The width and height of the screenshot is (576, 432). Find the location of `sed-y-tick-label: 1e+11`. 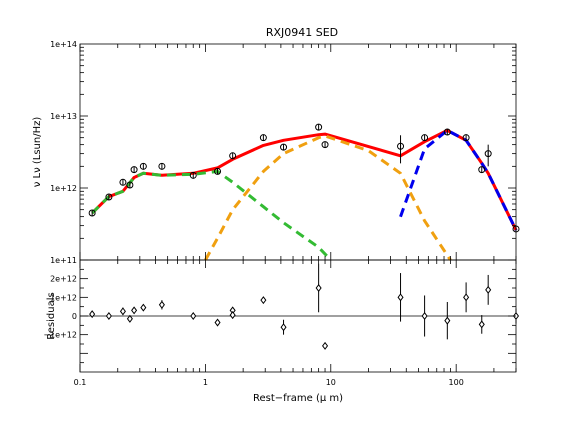

sed-y-tick-label: 1e+11 is located at coordinates (63, 260).